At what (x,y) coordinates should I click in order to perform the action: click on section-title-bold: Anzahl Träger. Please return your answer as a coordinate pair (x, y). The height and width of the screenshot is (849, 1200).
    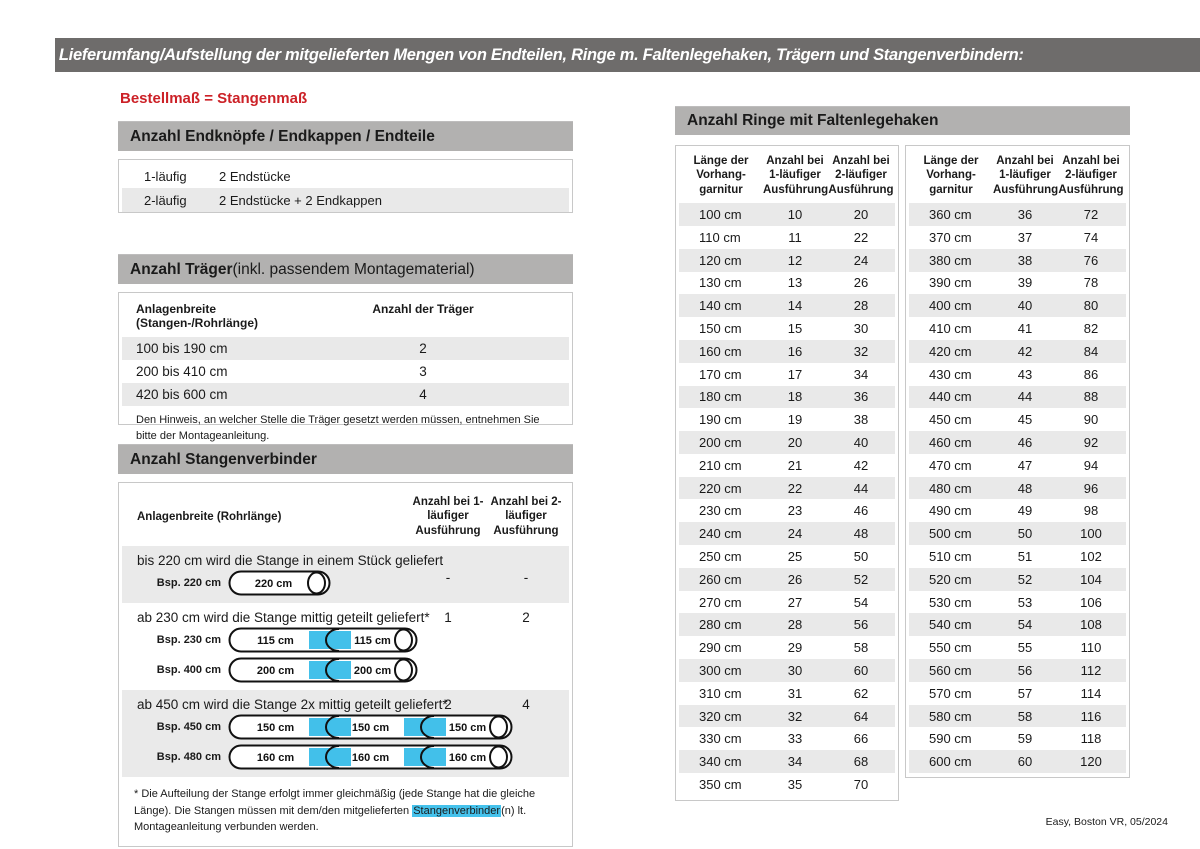
    Looking at the image, I should click on (181, 269).